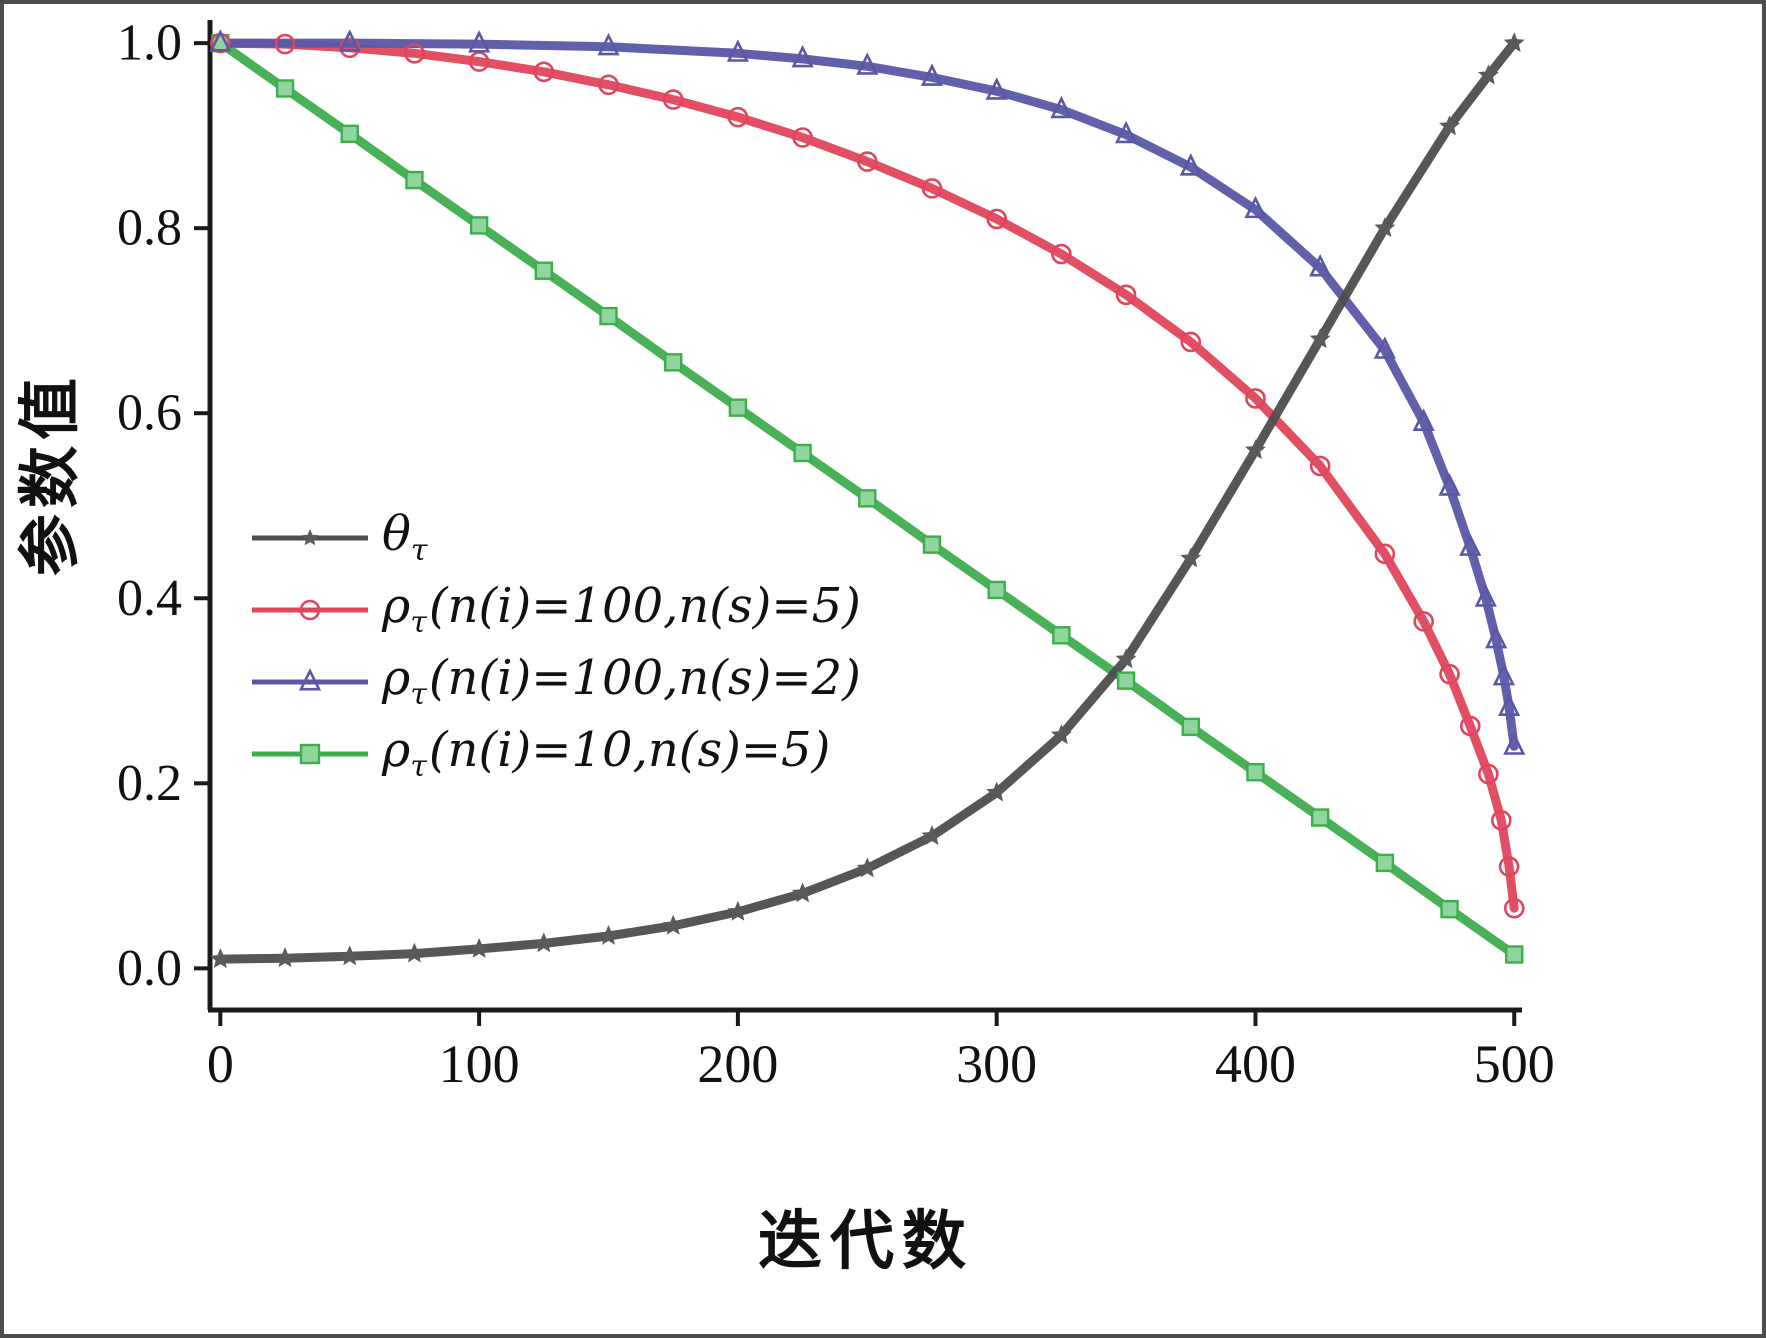 The image size is (1766, 1338). Describe the element at coordinates (310, 610) in the screenshot. I see `circle-marker-icon` at that location.